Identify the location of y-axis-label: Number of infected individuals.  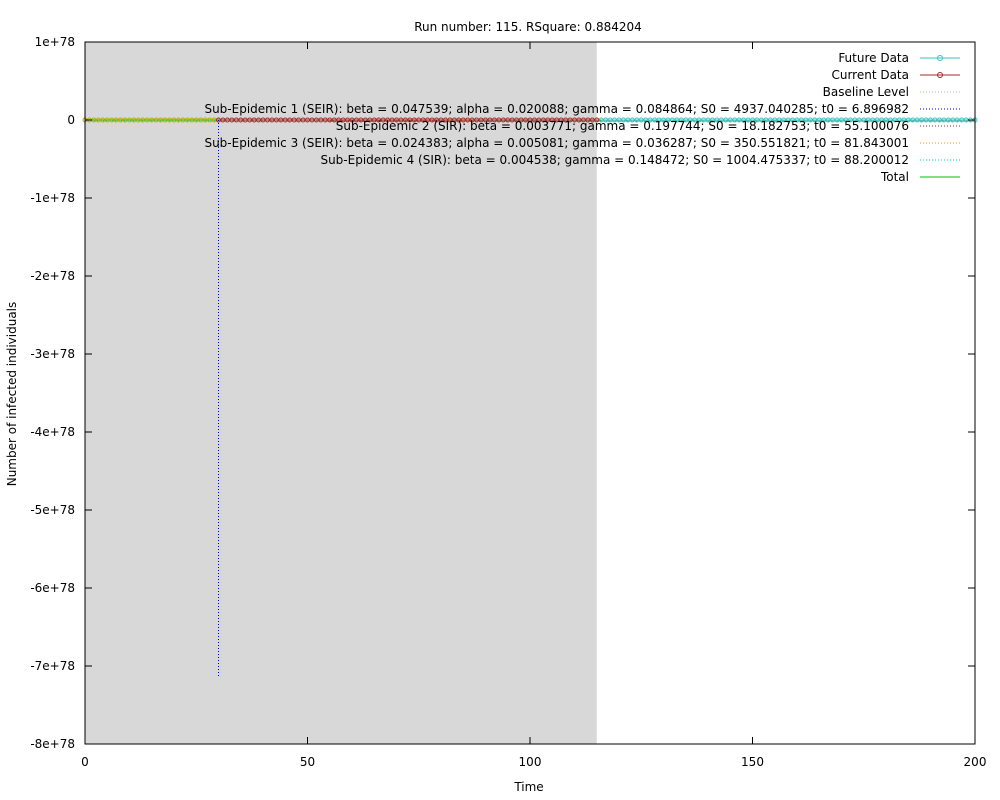
(12, 394).